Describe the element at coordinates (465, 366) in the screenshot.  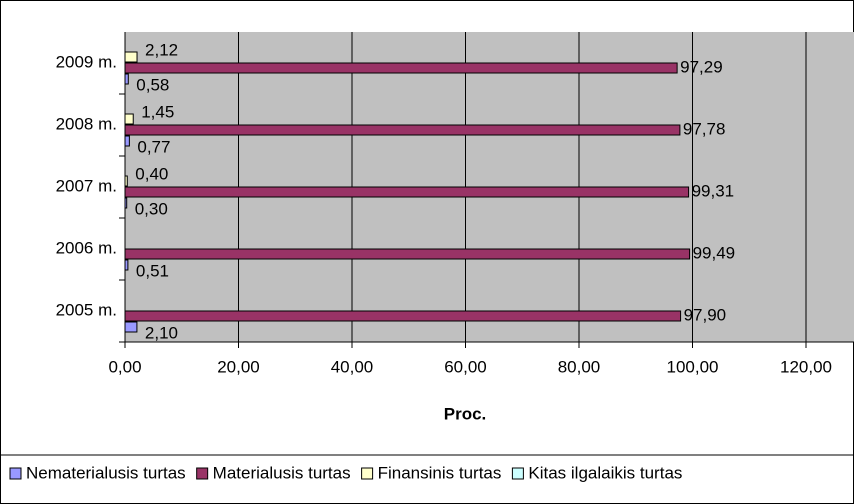
I see `x-tick-label: 60,00` at that location.